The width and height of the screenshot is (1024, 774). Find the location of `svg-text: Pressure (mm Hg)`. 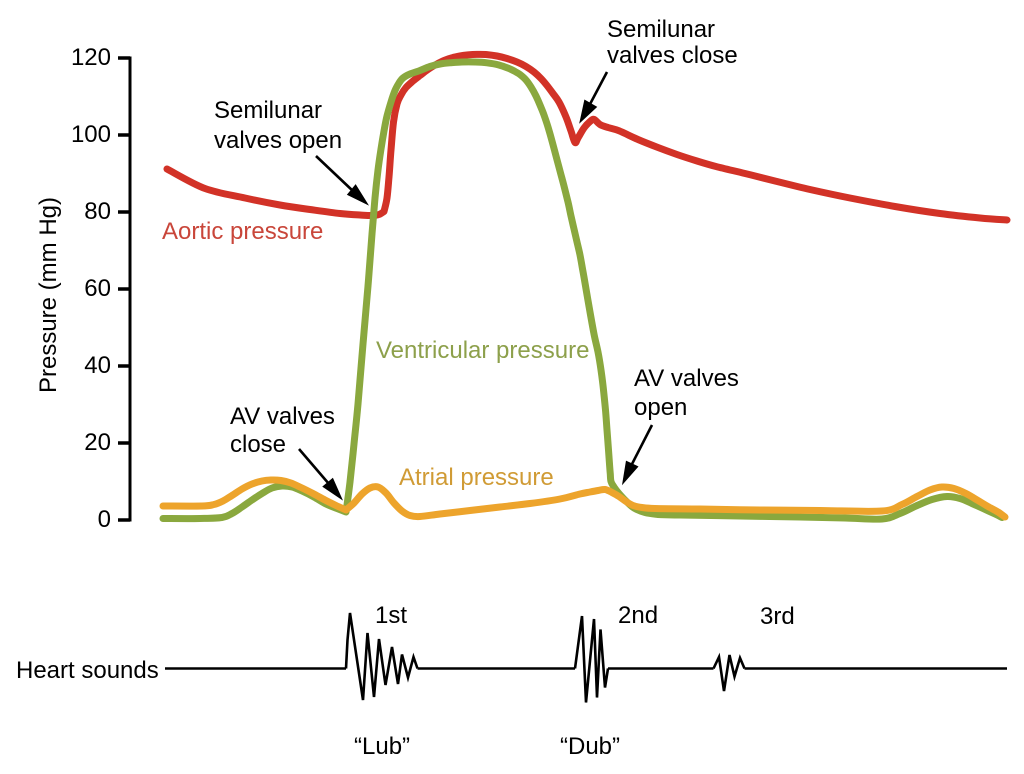

svg-text: Pressure (mm Hg) is located at coordinates (48, 295).